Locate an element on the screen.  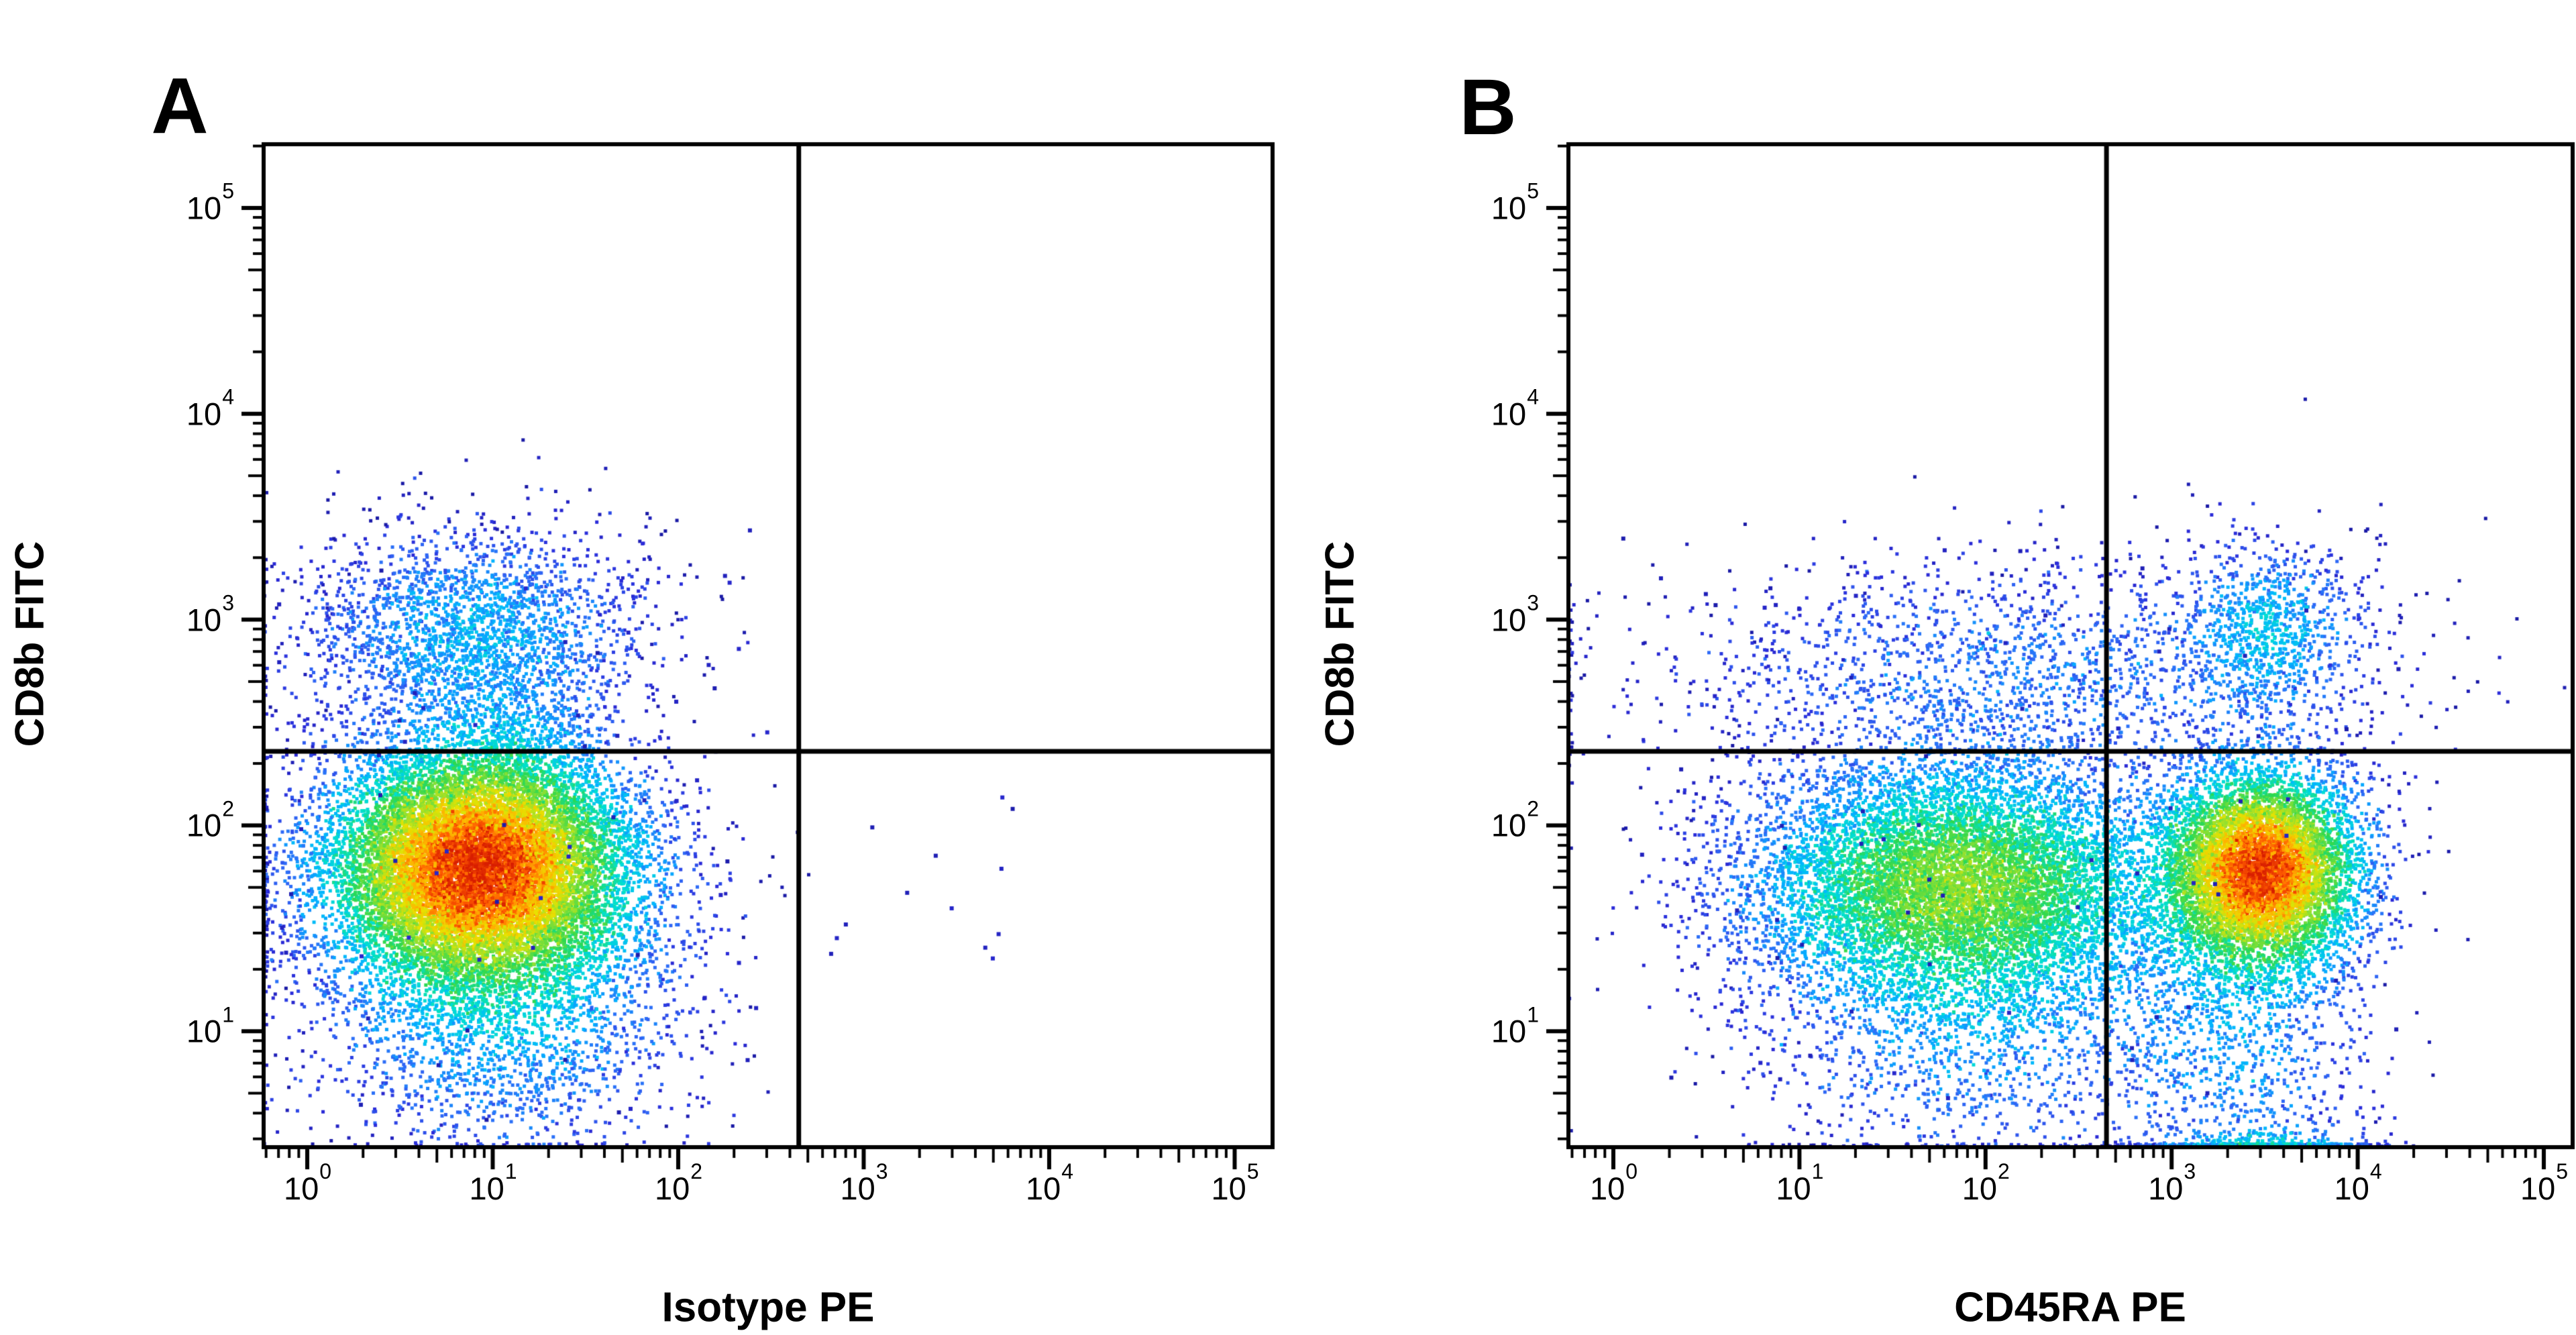
panel-a-x-tick-10e2: 10² is located at coordinates (678, 1182).